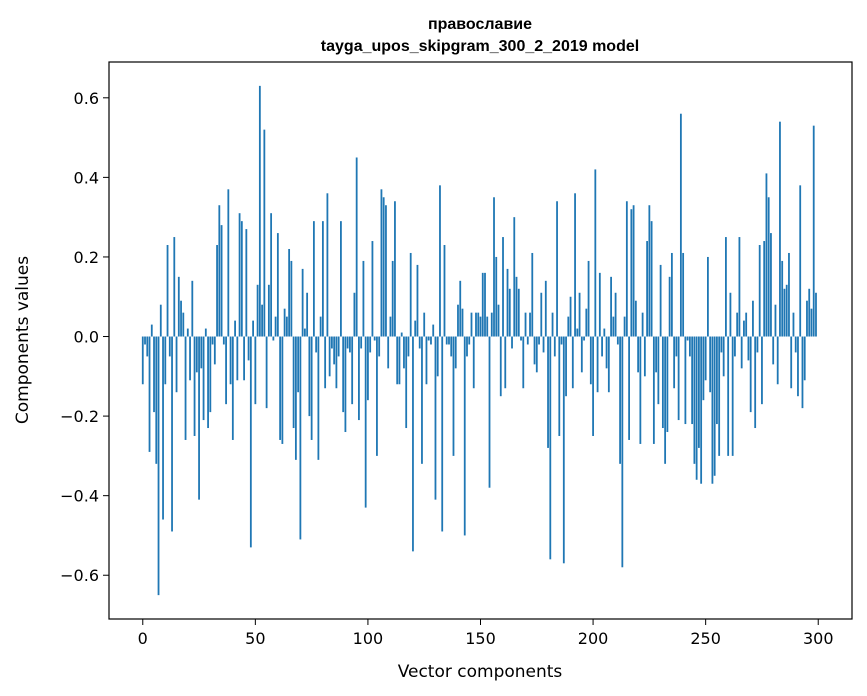  I want to click on chart-title: православие, so click(480, 24).